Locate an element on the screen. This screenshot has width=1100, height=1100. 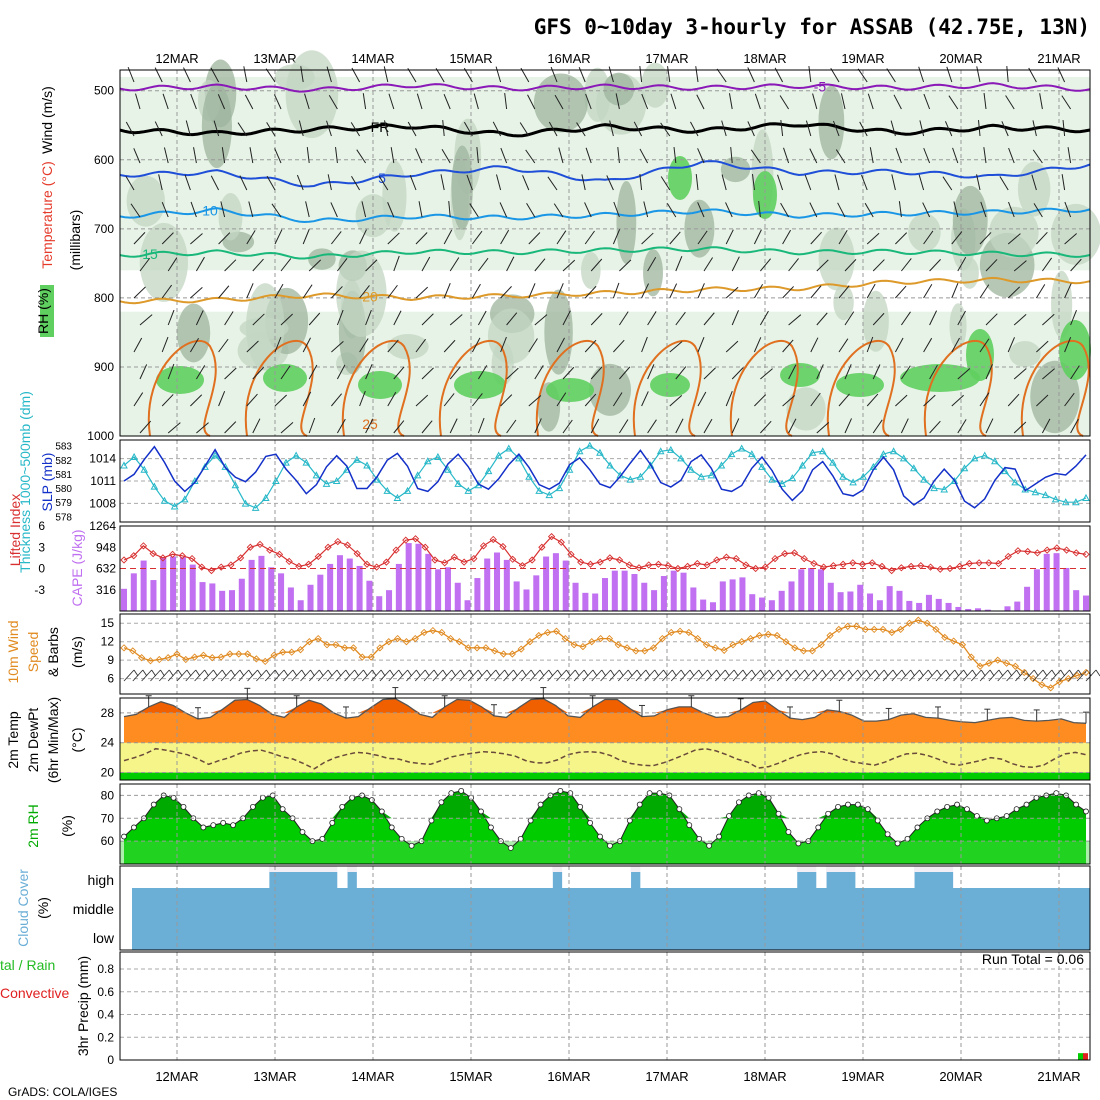
precip-run-total: Run Total = 0.06 is located at coordinates (1033, 959).